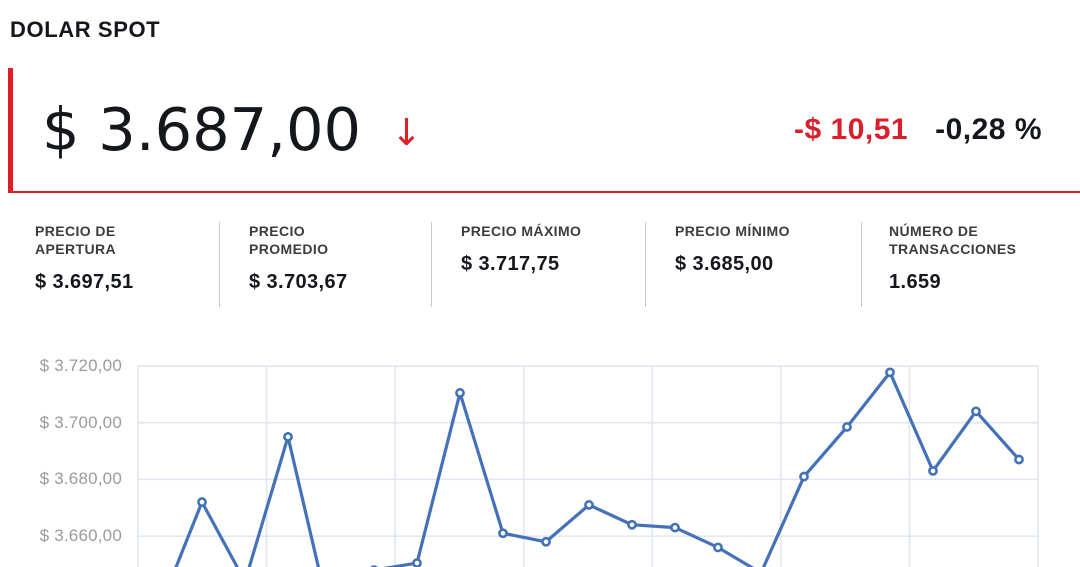 The height and width of the screenshot is (567, 1080). Describe the element at coordinates (202, 129) in the screenshot. I see `current-price: $ 3.687,00` at that location.